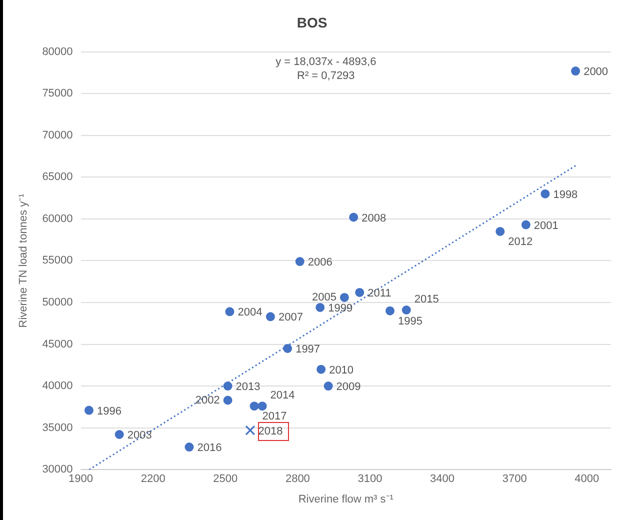 The width and height of the screenshot is (641, 520). What do you see at coordinates (57, 218) in the screenshot?
I see `y-tick-label: 60000` at bounding box center [57, 218].